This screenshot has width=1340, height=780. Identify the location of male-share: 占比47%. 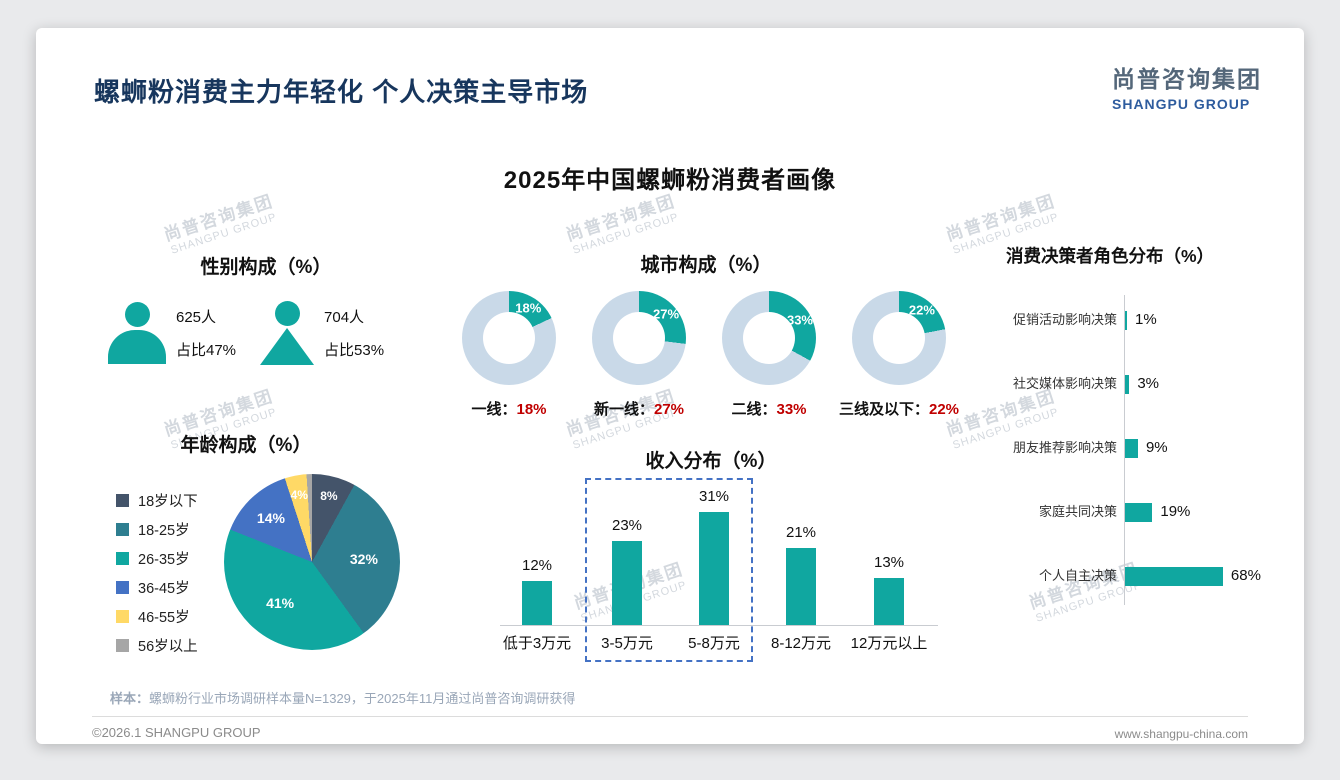
(206, 350).